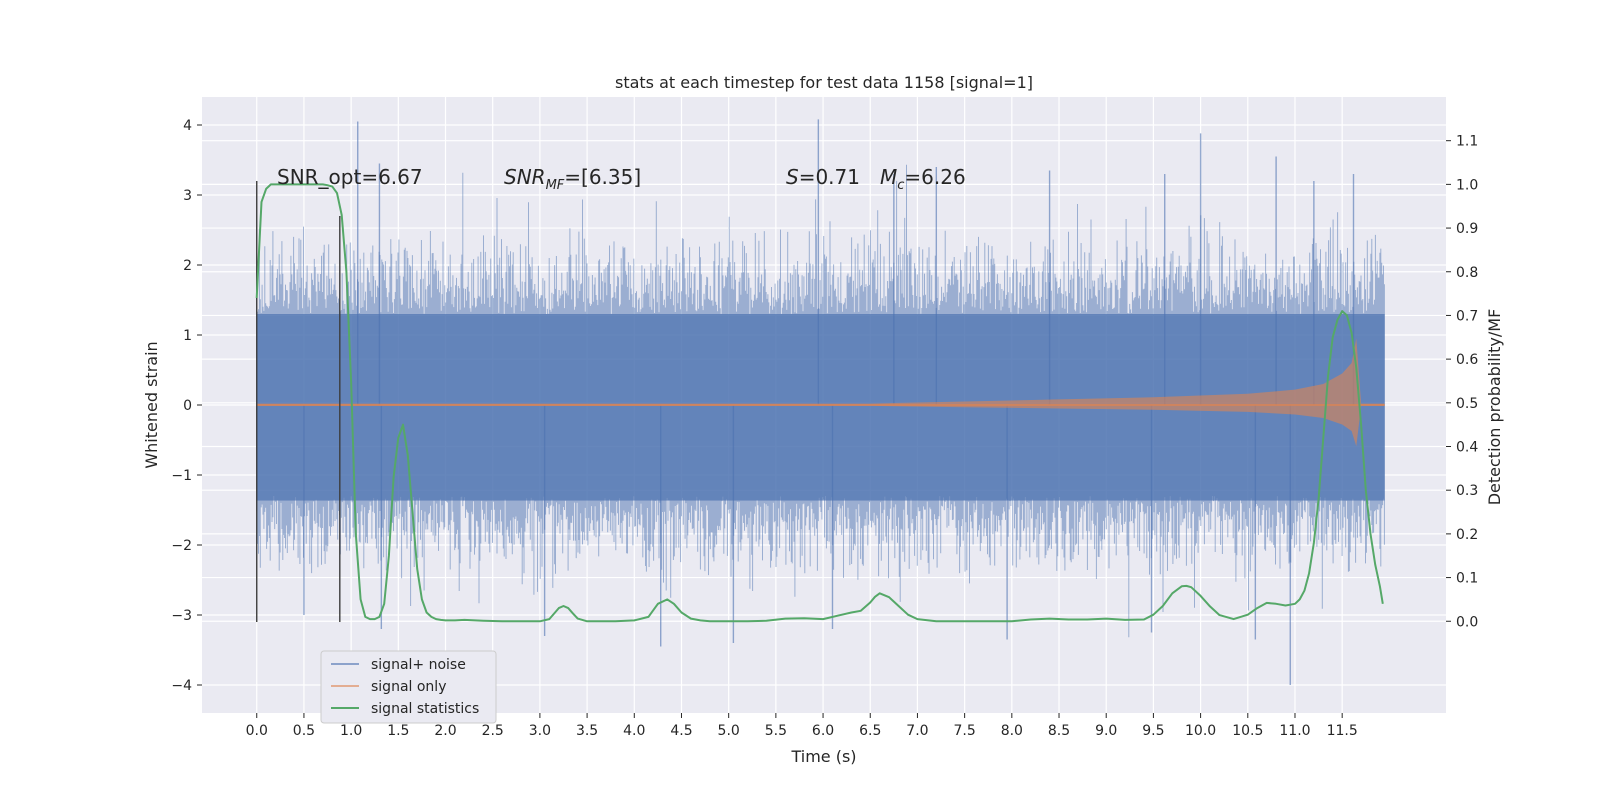  Describe the element at coordinates (829, 177) in the screenshot. I see `s-value: =0.71` at that location.